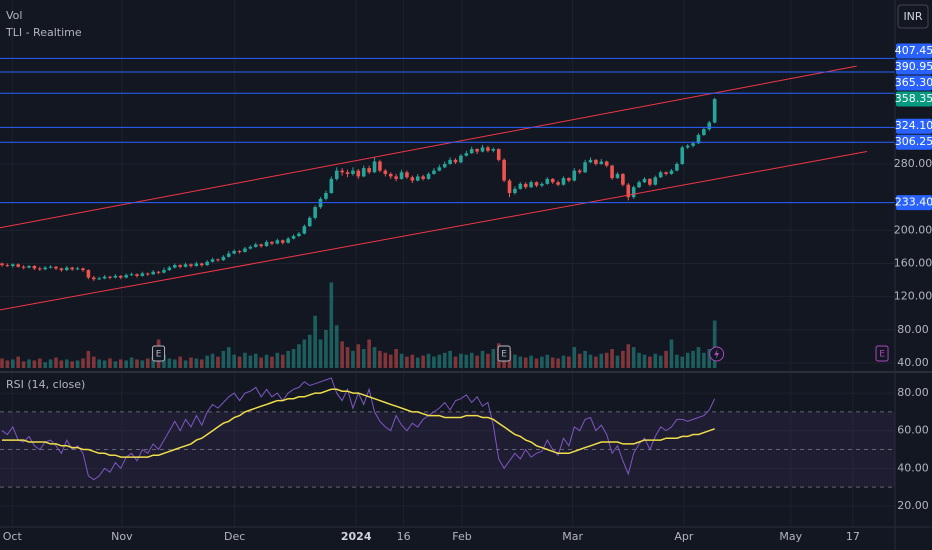 The height and width of the screenshot is (550, 932). What do you see at coordinates (913, 430) in the screenshot?
I see `rsi-tick-label: 60.00` at bounding box center [913, 430].